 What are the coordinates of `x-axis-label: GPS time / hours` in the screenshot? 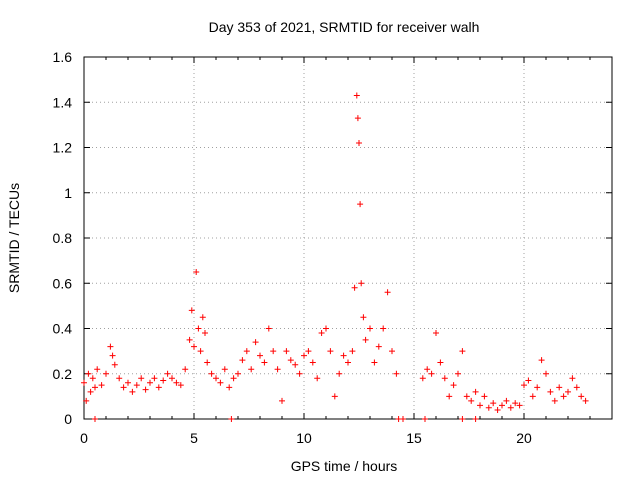 It's located at (344, 466).